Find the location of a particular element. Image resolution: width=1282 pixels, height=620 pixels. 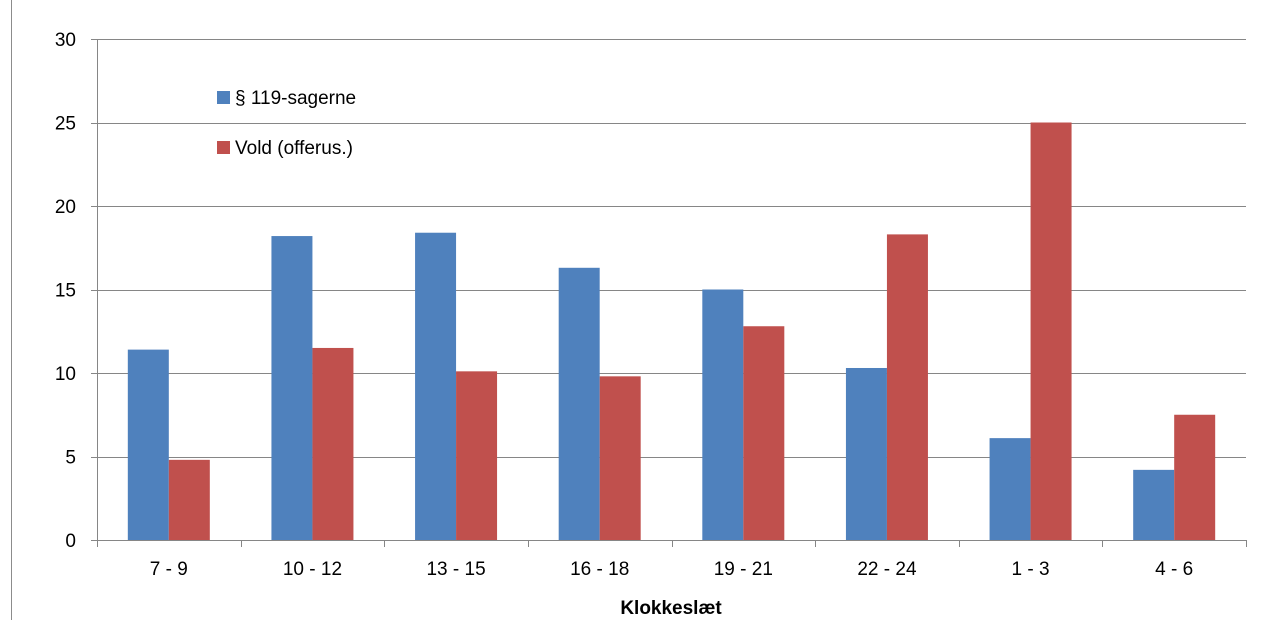

x-tick-label: 22 - 24 is located at coordinates (887, 569).